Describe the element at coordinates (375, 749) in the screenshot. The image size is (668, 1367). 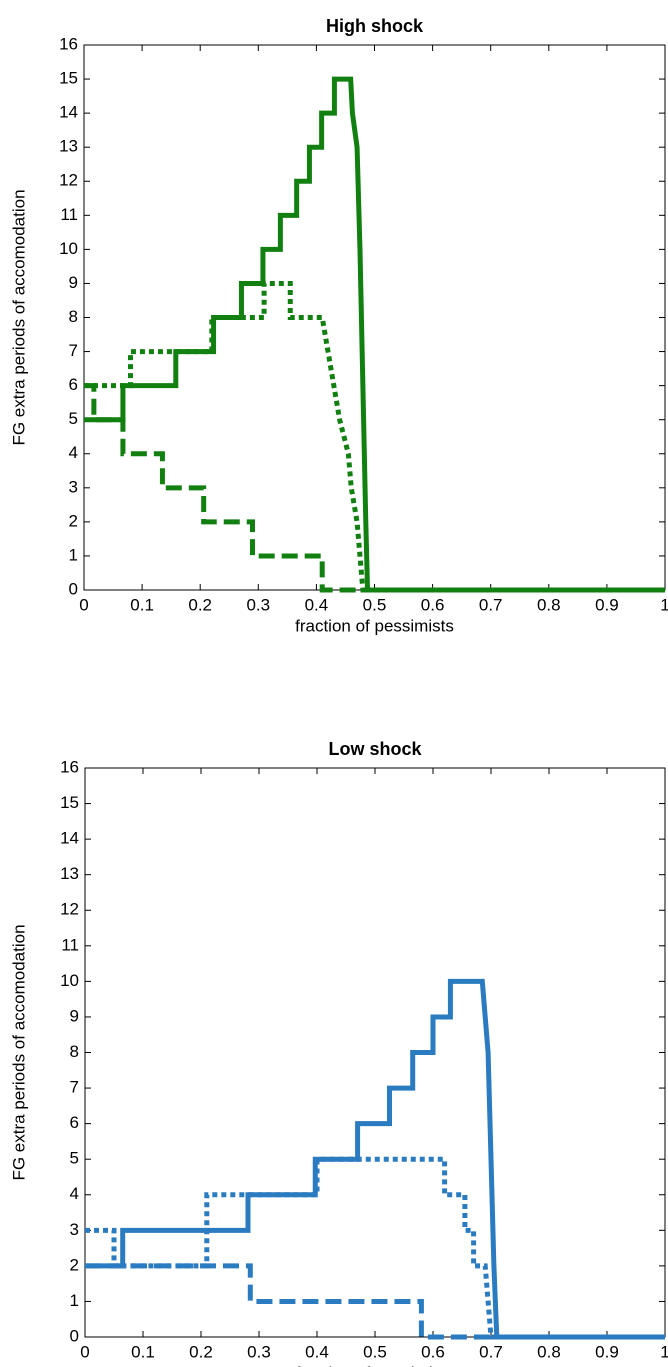
I see `chart-title: Low shock` at that location.